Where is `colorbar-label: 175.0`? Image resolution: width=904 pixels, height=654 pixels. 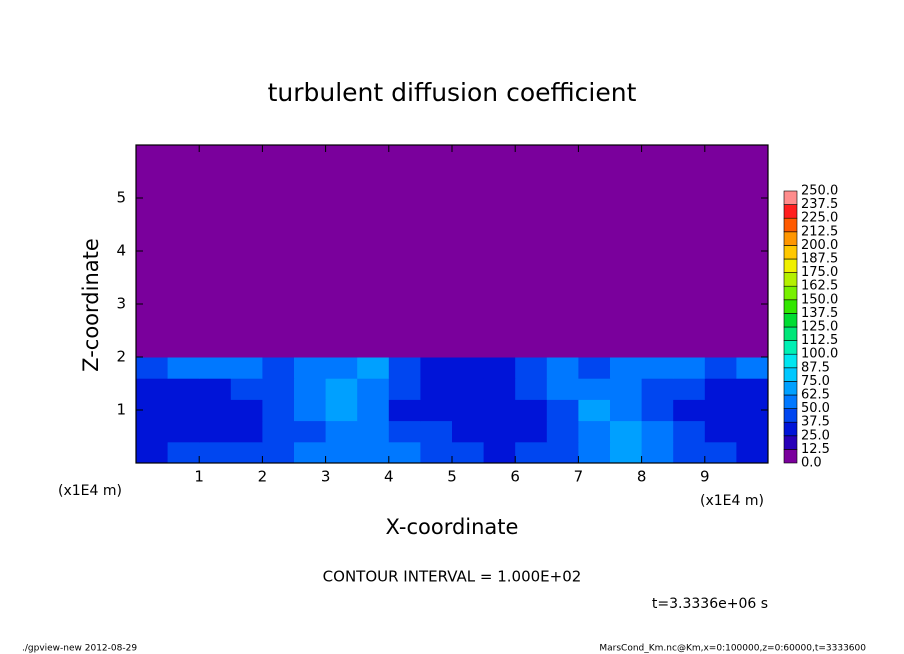 colorbar-label: 175.0 is located at coordinates (819, 272).